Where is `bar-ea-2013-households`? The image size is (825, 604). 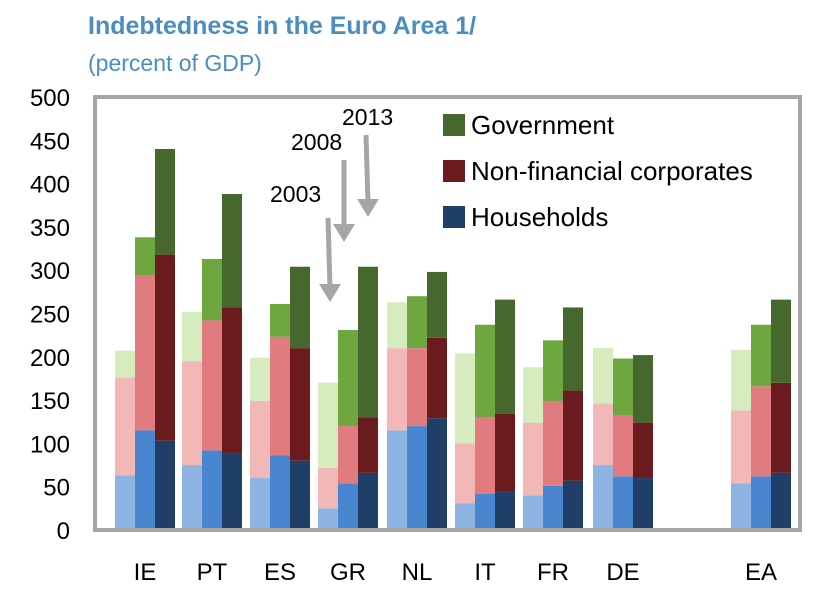 bar-ea-2013-households is located at coordinates (781, 501).